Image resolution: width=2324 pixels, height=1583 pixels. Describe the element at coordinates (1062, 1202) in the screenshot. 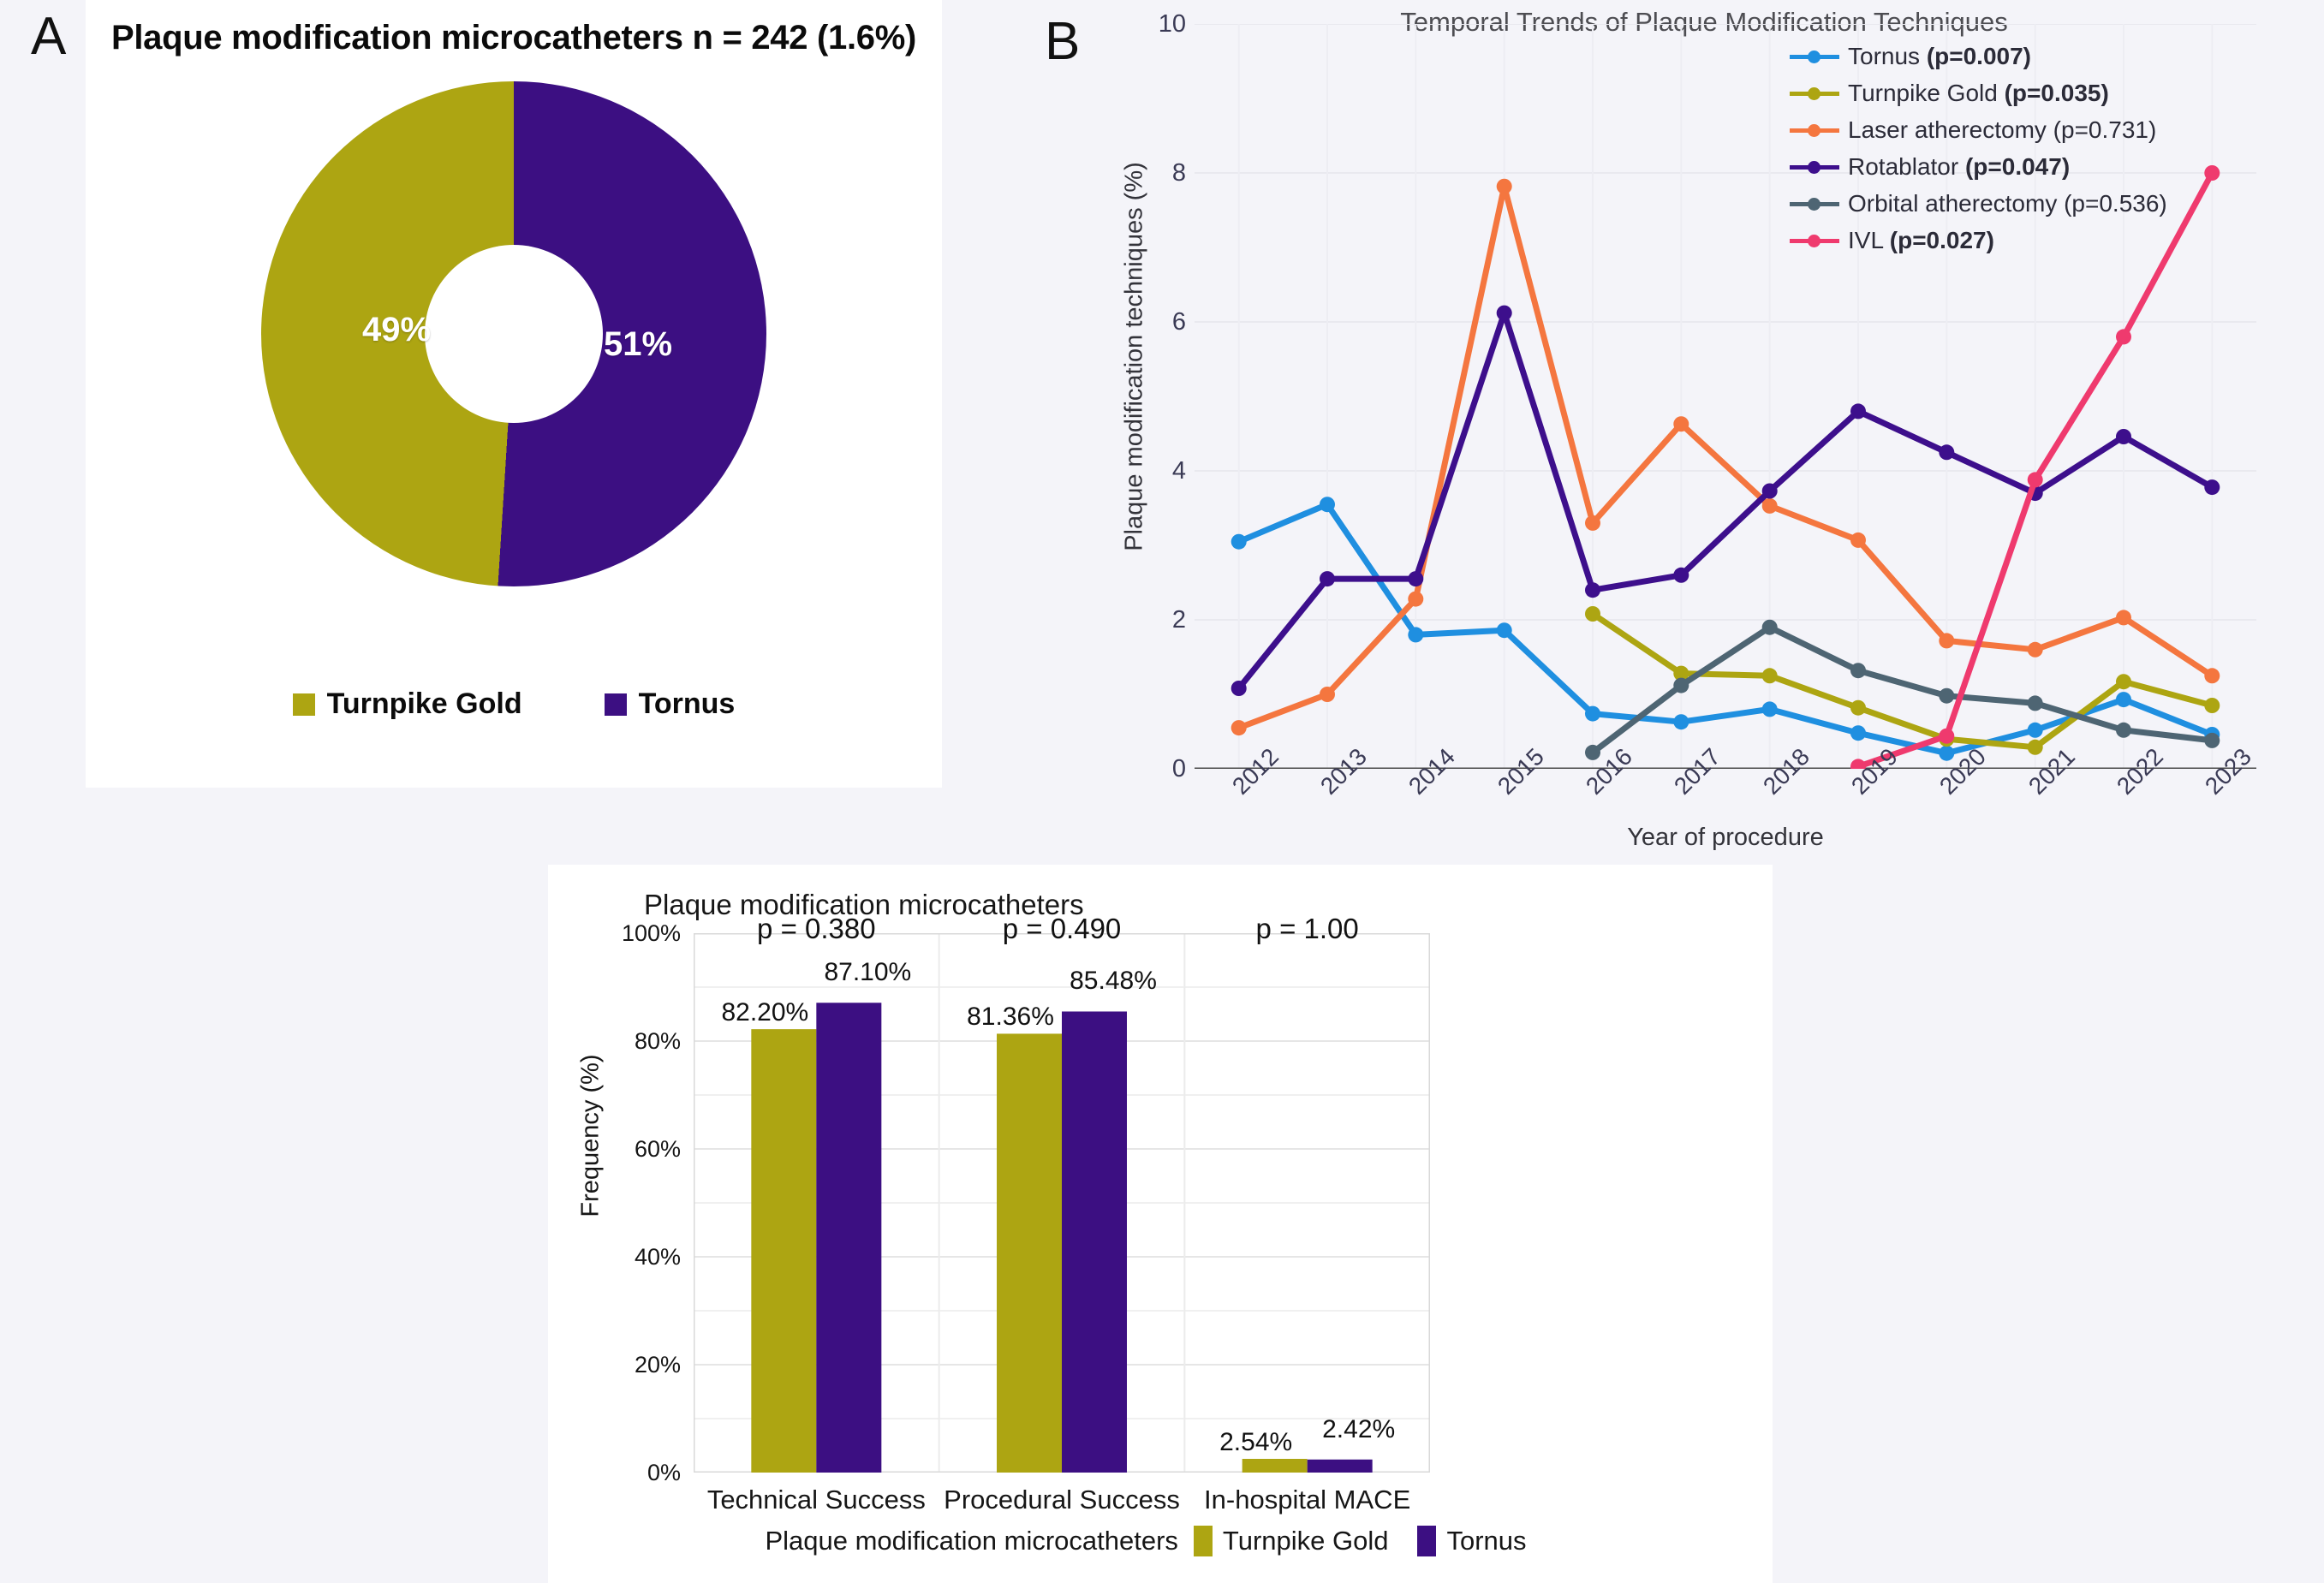

I see `bar-chart-svg` at that location.